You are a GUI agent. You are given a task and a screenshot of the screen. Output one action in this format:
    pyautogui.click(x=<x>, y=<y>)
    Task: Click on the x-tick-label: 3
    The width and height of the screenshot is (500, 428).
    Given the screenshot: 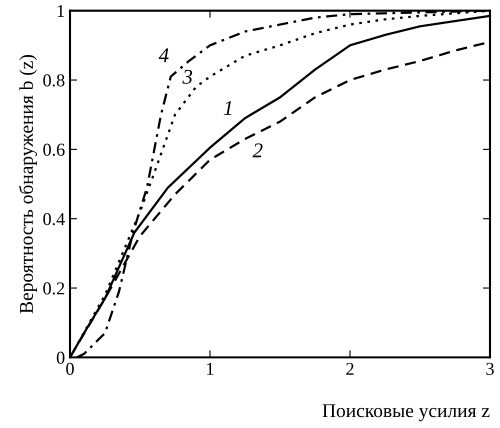 What is the action you would take?
    pyautogui.click(x=490, y=368)
    